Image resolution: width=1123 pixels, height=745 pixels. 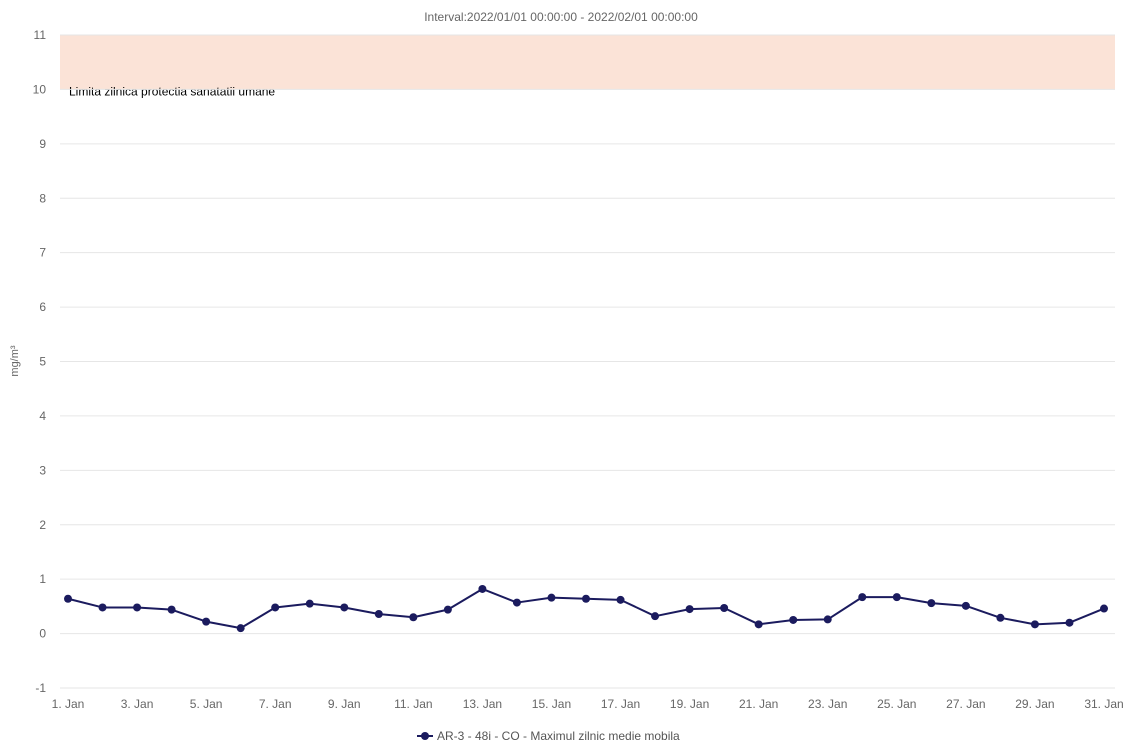 I want to click on y-tick-label: 3, so click(x=42, y=470).